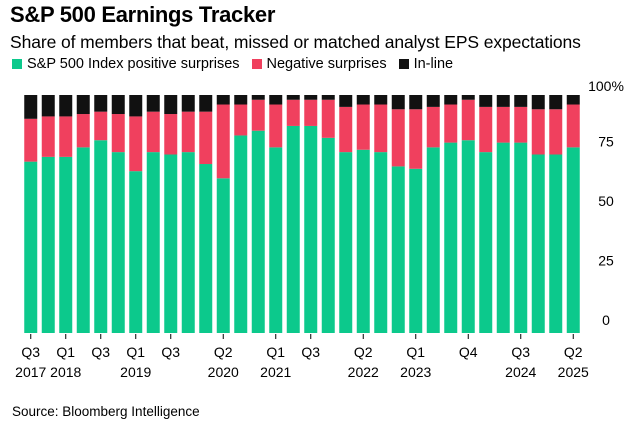 The height and width of the screenshot is (435, 640). What do you see at coordinates (415, 372) in the screenshot?
I see `x-tick-label-year: 2023` at bounding box center [415, 372].